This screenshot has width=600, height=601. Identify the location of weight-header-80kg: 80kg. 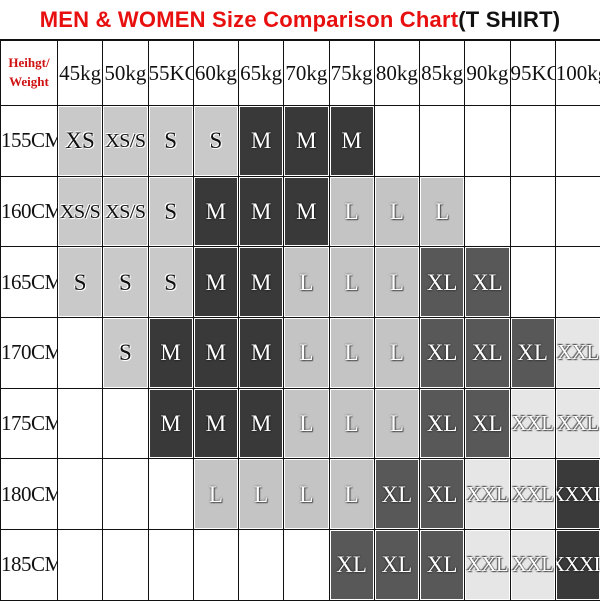
(396, 73).